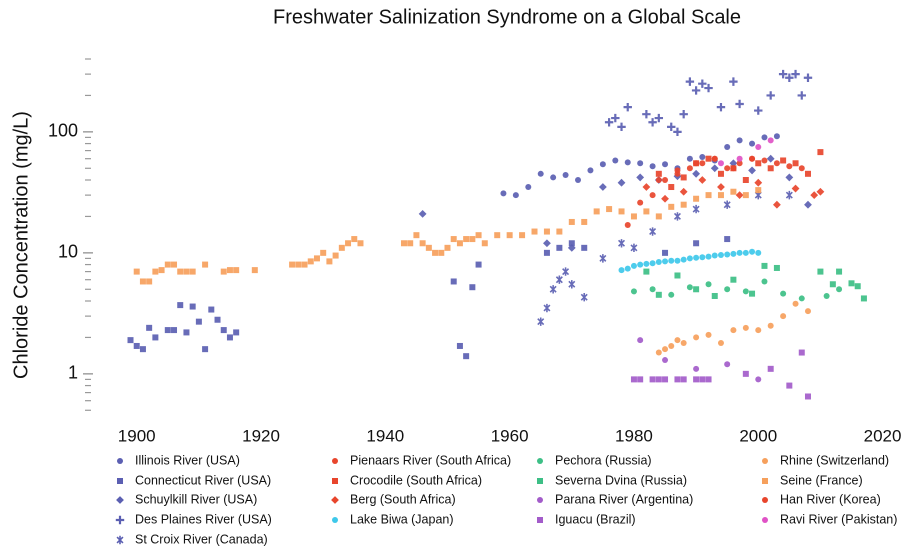 The height and width of the screenshot is (548, 907). What do you see at coordinates (203, 519) in the screenshot?
I see `legend-label: Des Plaines River (USA)` at bounding box center [203, 519].